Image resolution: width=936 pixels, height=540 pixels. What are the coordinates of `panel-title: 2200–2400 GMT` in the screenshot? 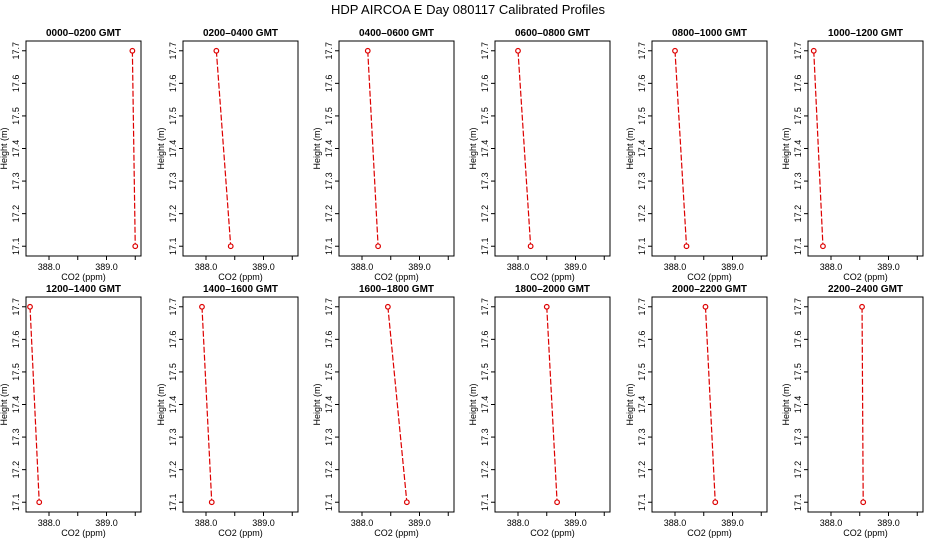 It's located at (865, 289).